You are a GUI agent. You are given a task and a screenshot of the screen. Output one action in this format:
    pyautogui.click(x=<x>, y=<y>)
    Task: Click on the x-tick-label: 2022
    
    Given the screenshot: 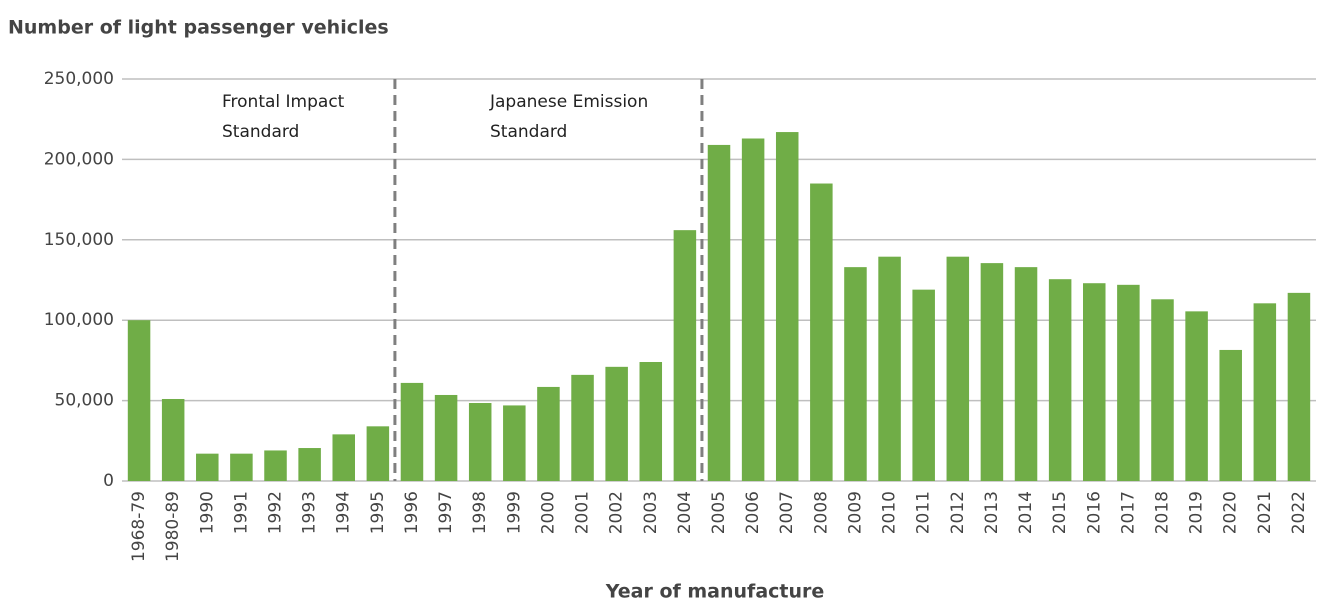 What is the action you would take?
    pyautogui.click(x=1299, y=512)
    